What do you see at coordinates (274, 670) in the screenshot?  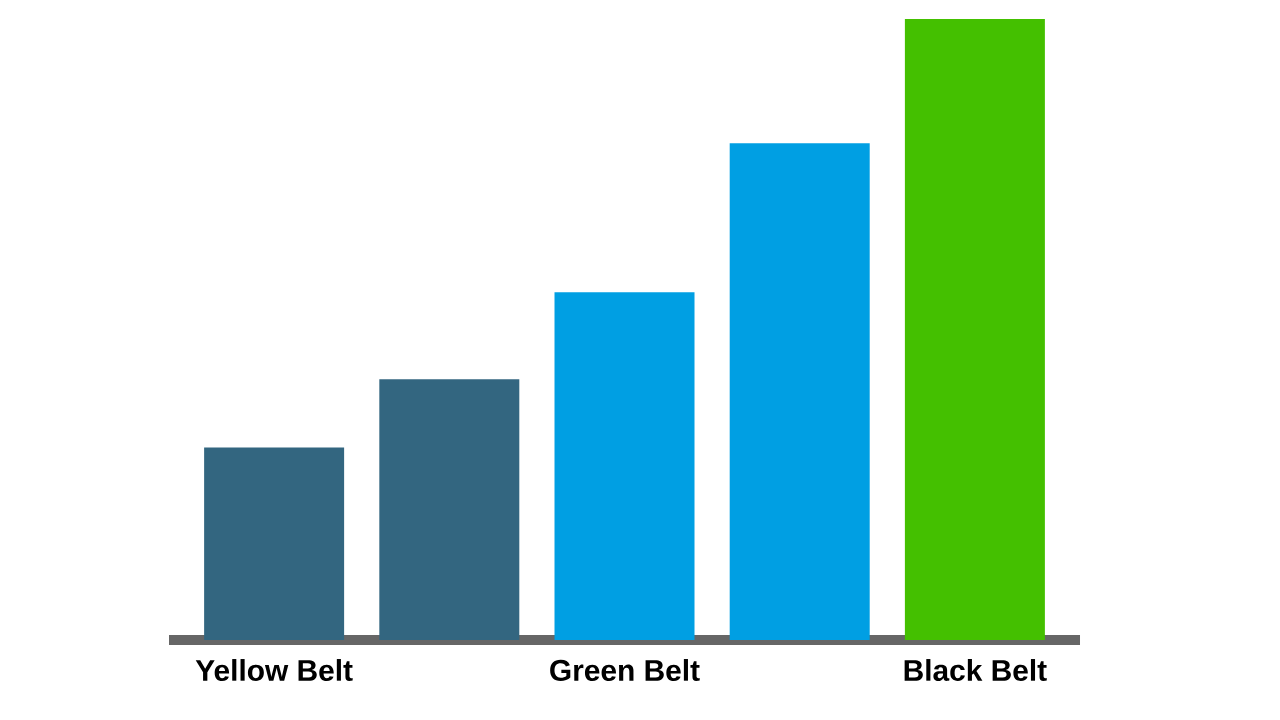 I see `x-tick-label: Yellow Belt` at bounding box center [274, 670].